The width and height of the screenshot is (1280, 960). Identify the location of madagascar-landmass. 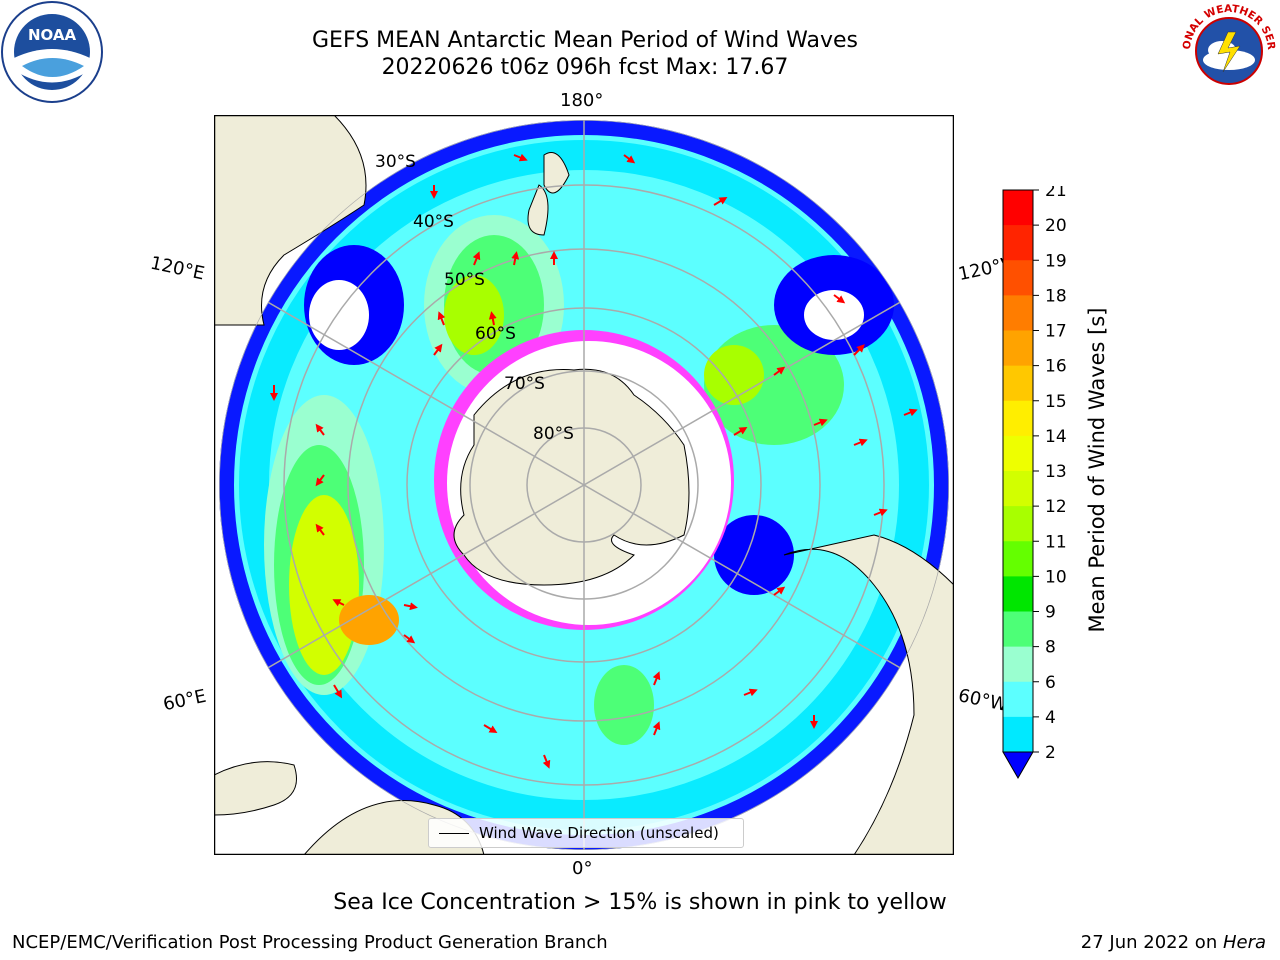
(255, 788).